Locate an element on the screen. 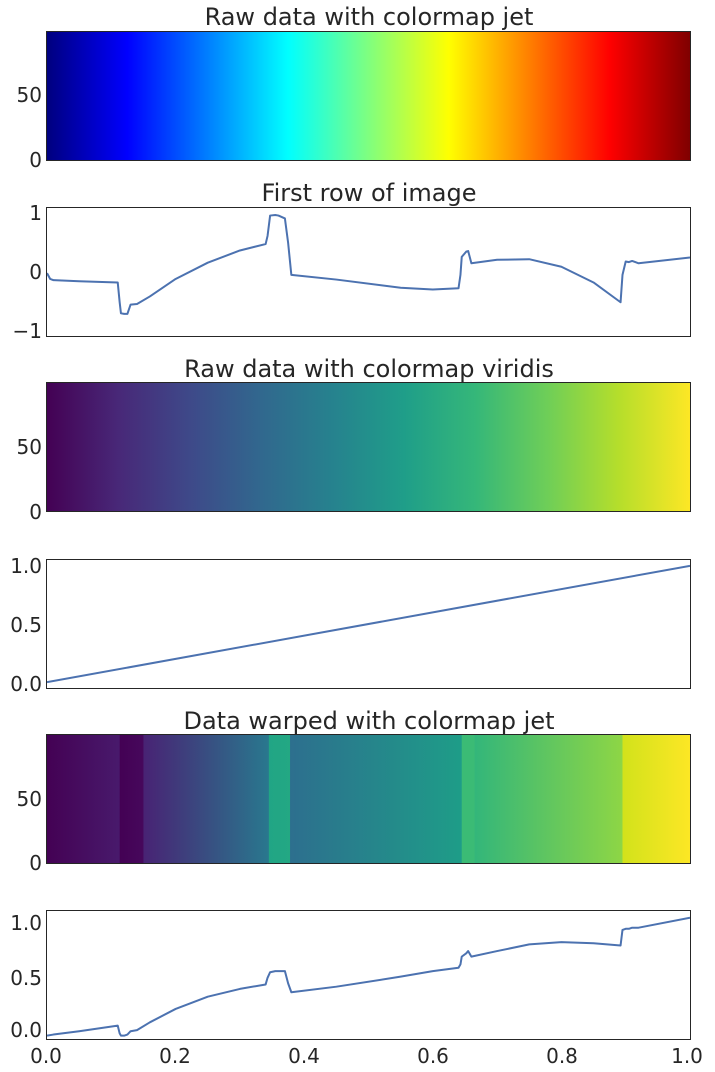 This screenshot has height=1072, width=715. line-plot-first-row is located at coordinates (368, 272).